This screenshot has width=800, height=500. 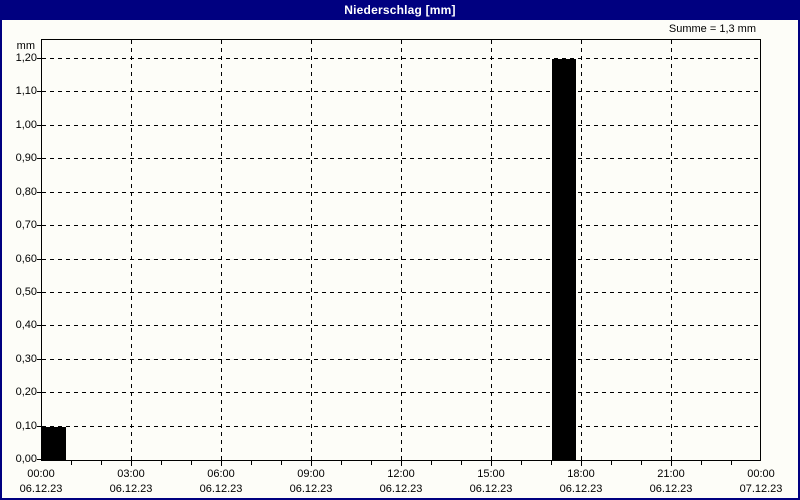 What do you see at coordinates (131, 474) in the screenshot?
I see `x-tick-time-label: 03:00` at bounding box center [131, 474].